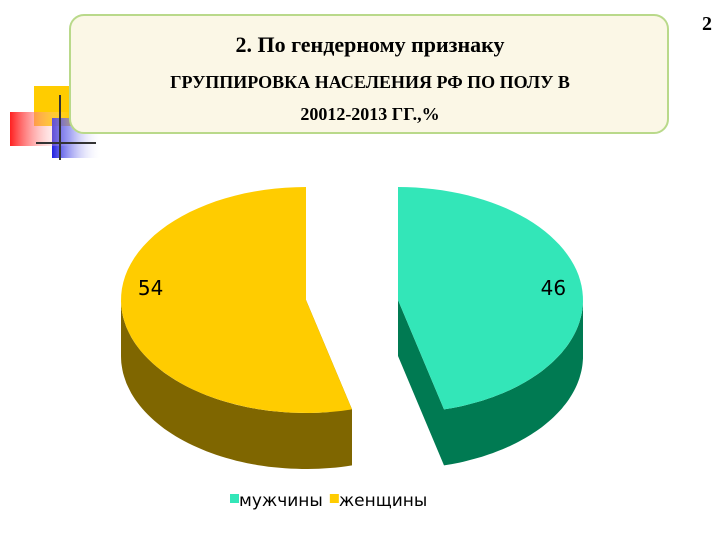  Describe the element at coordinates (369, 114) in the screenshot. I see `chart-subtitle: 20012-2013 ГГ.,%` at that location.